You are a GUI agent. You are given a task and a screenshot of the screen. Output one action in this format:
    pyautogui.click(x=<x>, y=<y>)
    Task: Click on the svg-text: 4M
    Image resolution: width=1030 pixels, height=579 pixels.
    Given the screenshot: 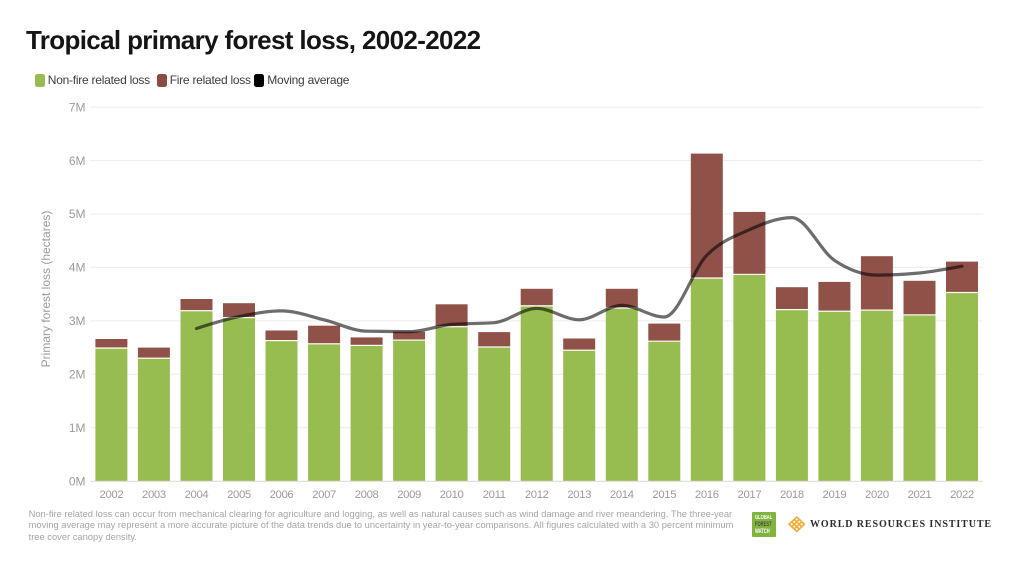 What is the action you would take?
    pyautogui.click(x=77, y=268)
    